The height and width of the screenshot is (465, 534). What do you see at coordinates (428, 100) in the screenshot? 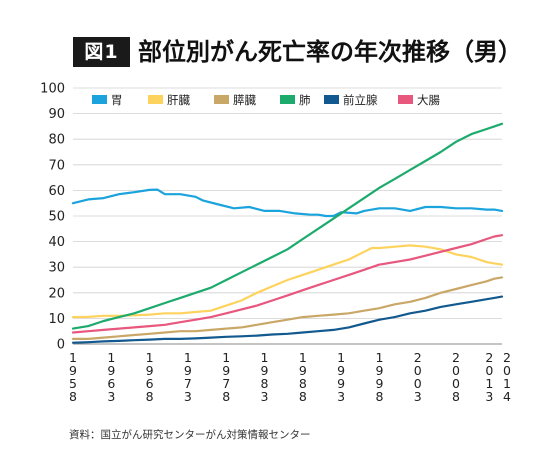
I see `legend-label: 大腸` at bounding box center [428, 100].